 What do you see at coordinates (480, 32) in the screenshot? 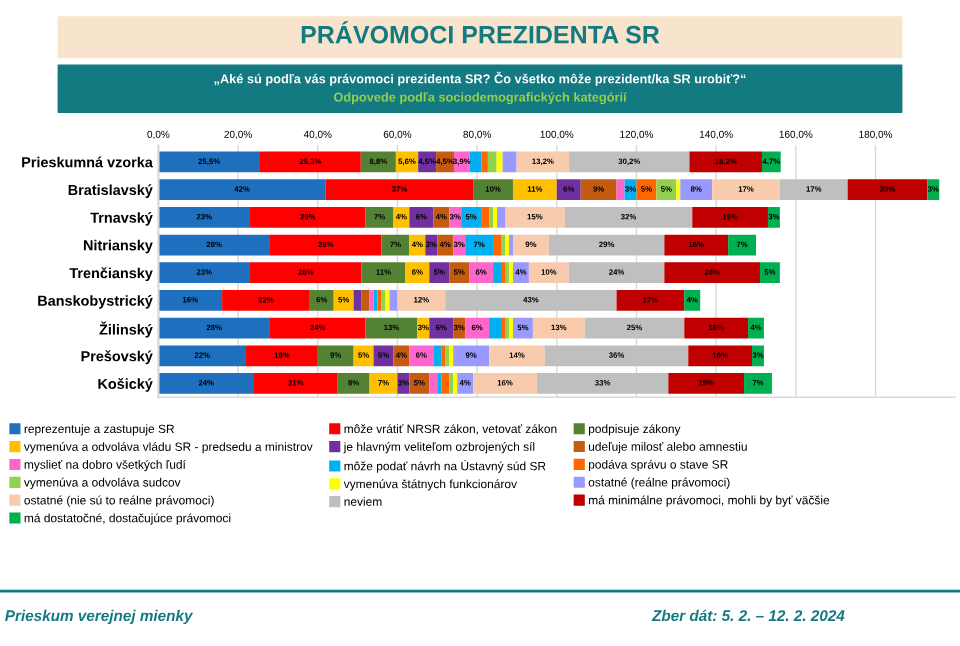
I see `chart-title: PRÁVOMOCI PREZIDENTA SR` at bounding box center [480, 32].